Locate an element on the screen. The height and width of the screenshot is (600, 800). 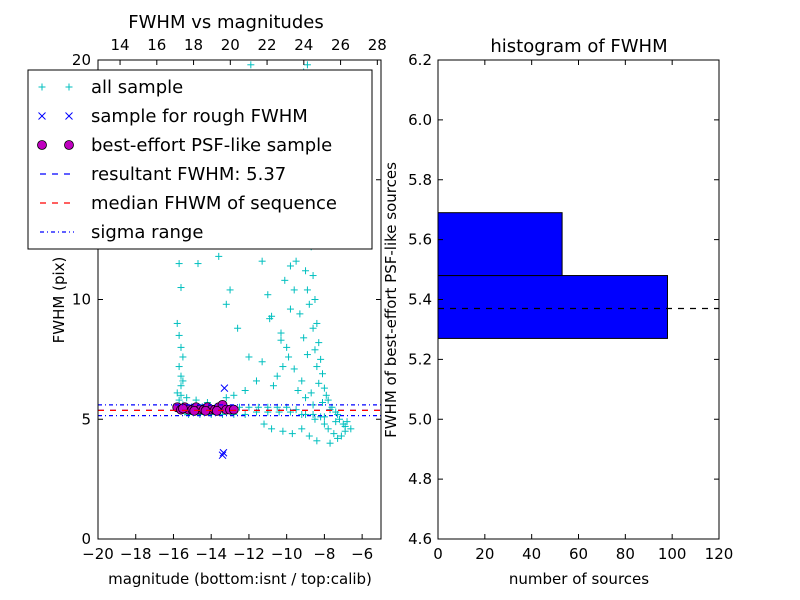
x-tick-label-2: −16 is located at coordinates (174, 554).